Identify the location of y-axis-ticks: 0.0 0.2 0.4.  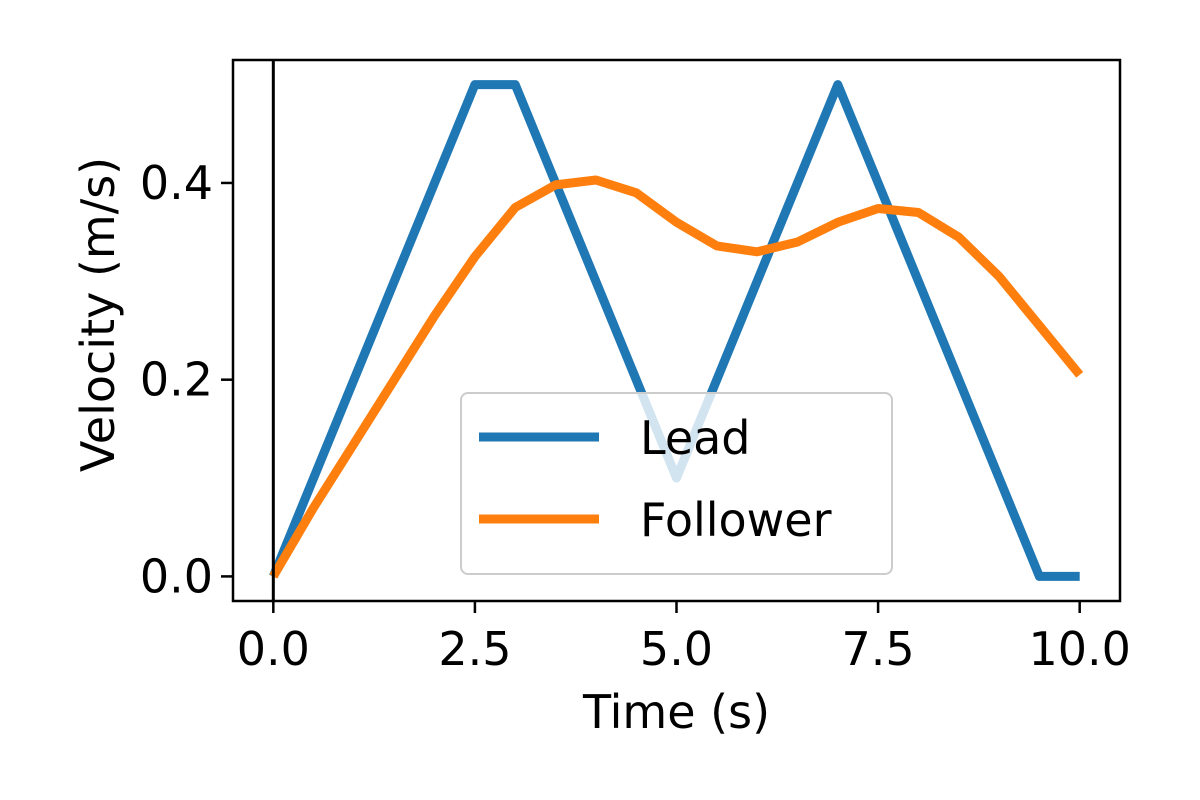
(186, 379).